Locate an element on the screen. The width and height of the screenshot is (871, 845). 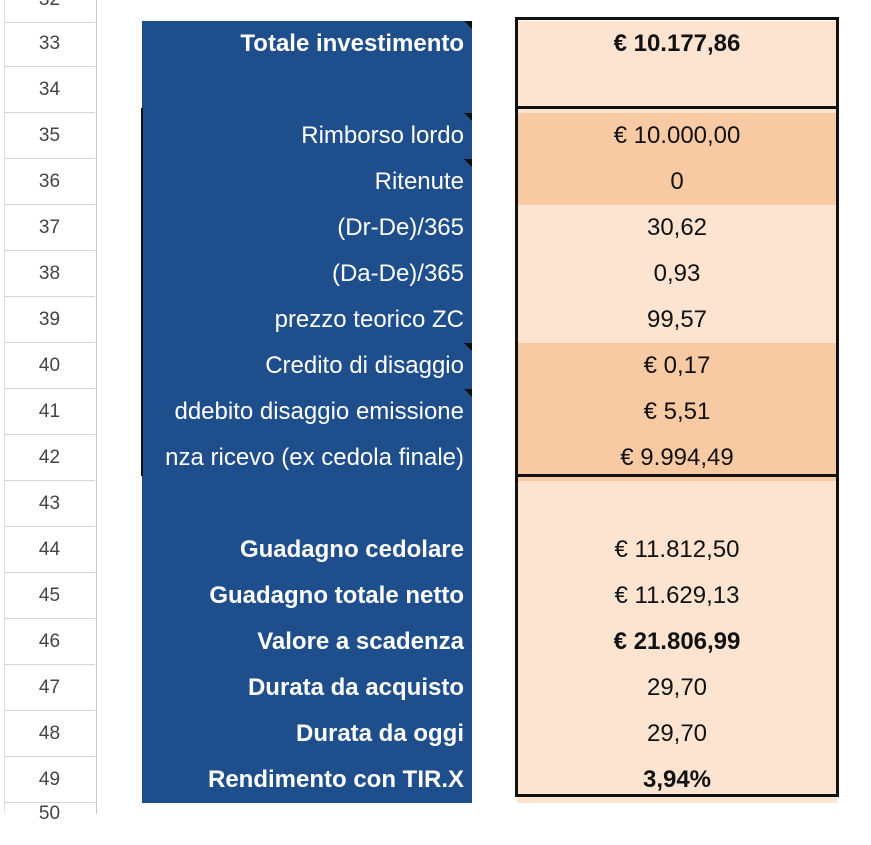
row-header-49: 49 is located at coordinates (49, 780).